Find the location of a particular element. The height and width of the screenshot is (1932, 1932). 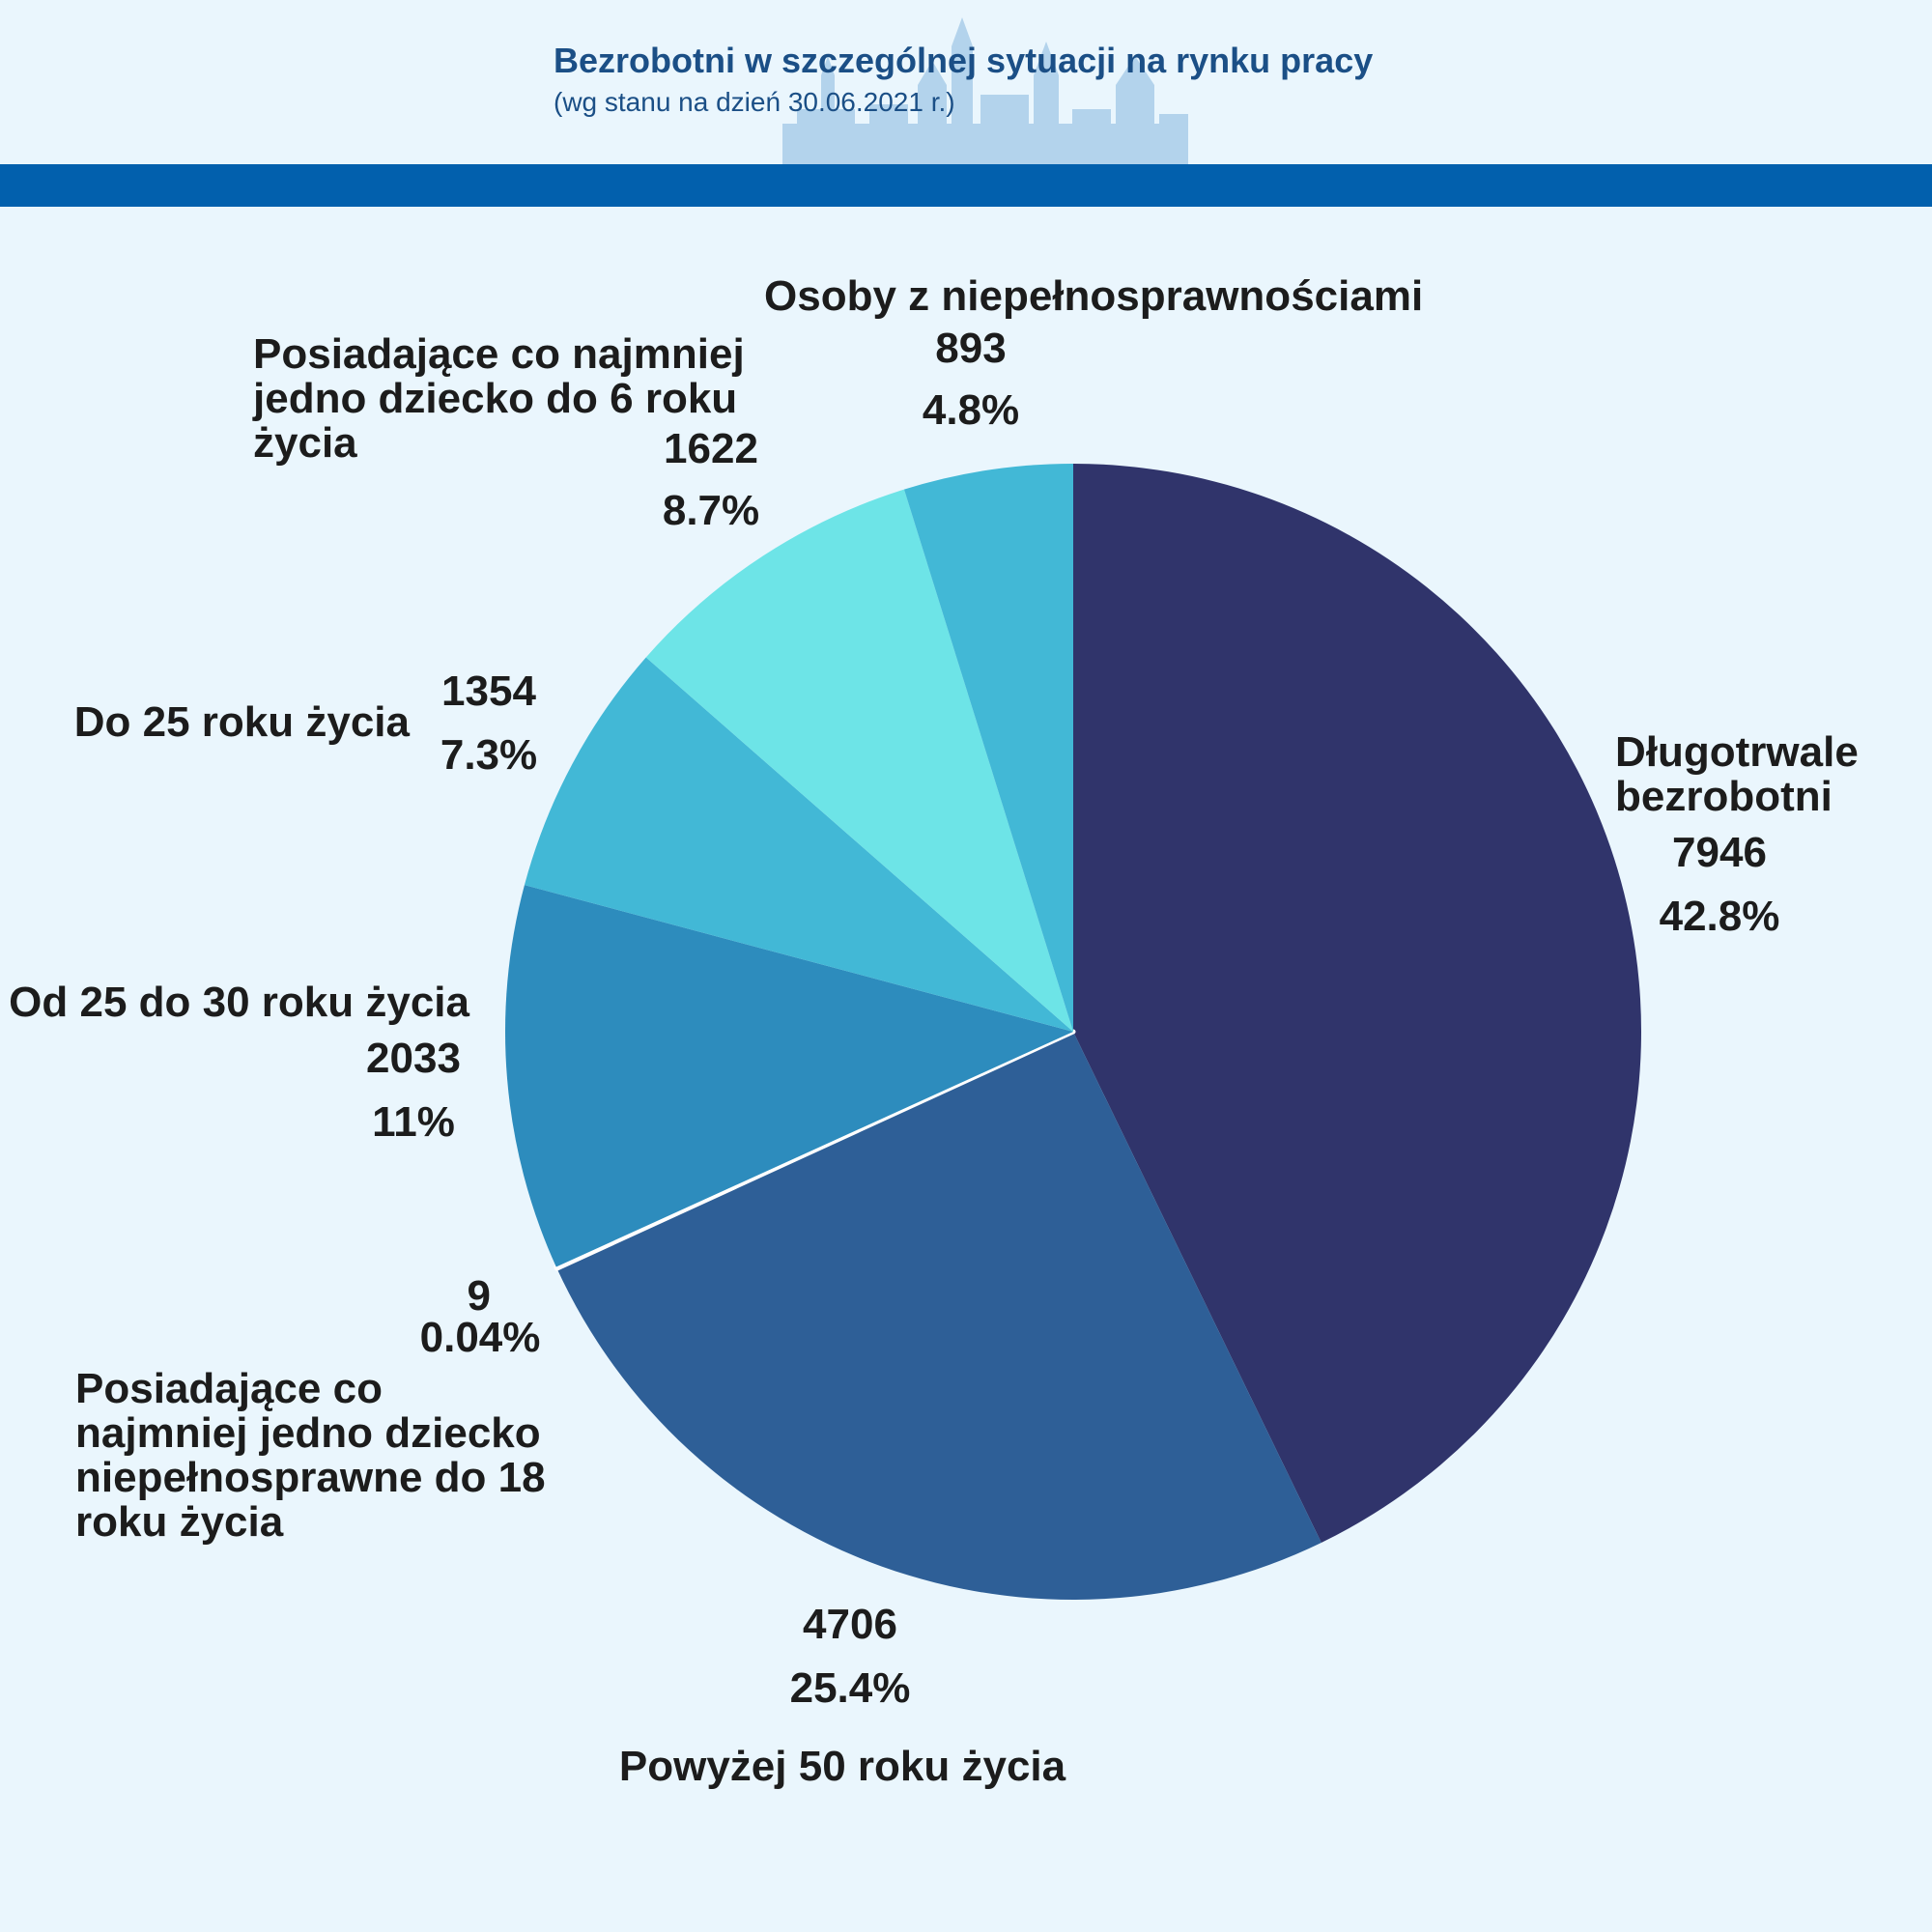

slice-percent-powyzej-50: 25.4% is located at coordinates (850, 1688).